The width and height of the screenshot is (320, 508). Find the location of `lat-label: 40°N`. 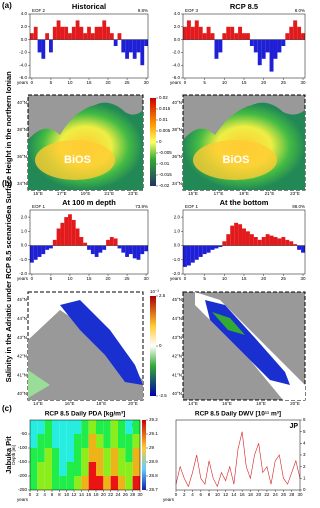

lat-label: 40°N is located at coordinates (22, 102).